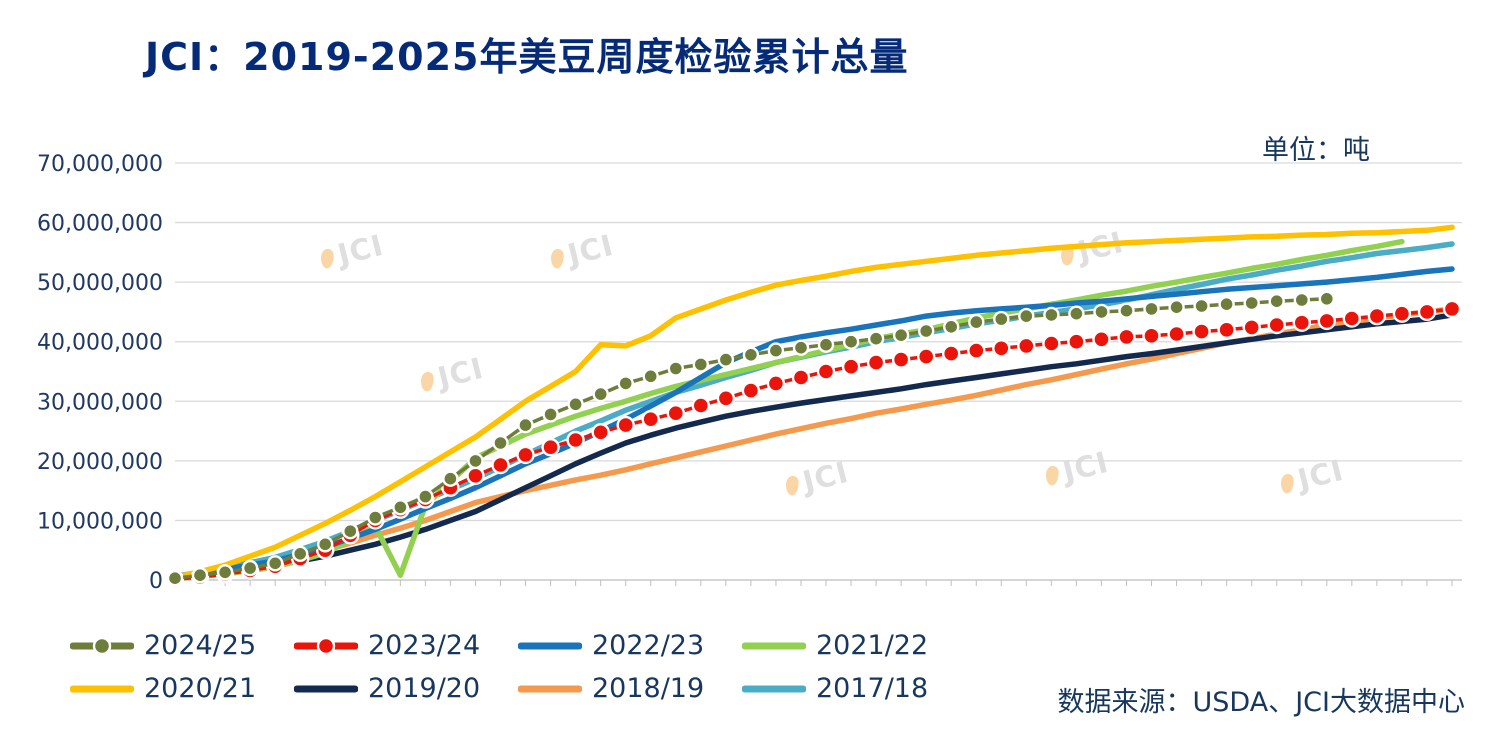 This screenshot has width=1510, height=749. What do you see at coordinates (424, 645) in the screenshot?
I see `legend-label: 2023/24` at bounding box center [424, 645].